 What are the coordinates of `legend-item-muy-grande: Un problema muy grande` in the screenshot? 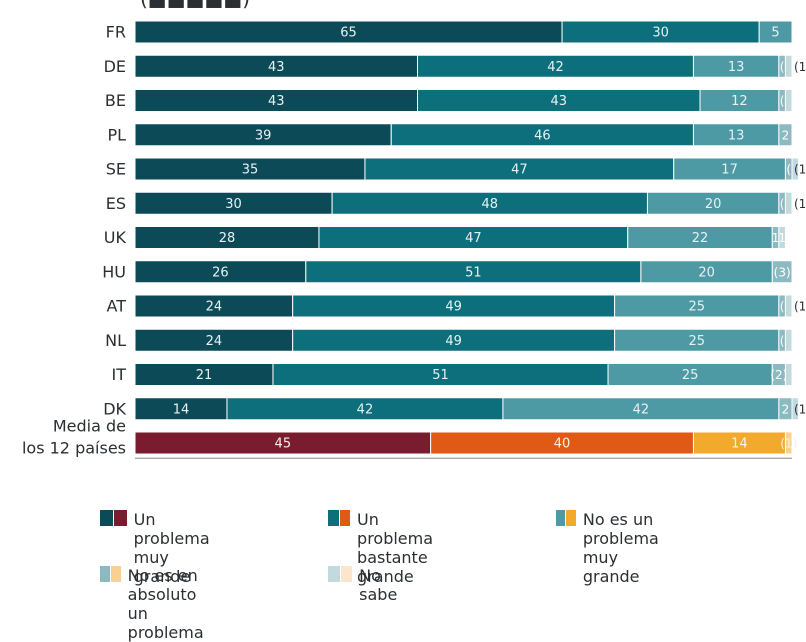 It's located at (158, 548).